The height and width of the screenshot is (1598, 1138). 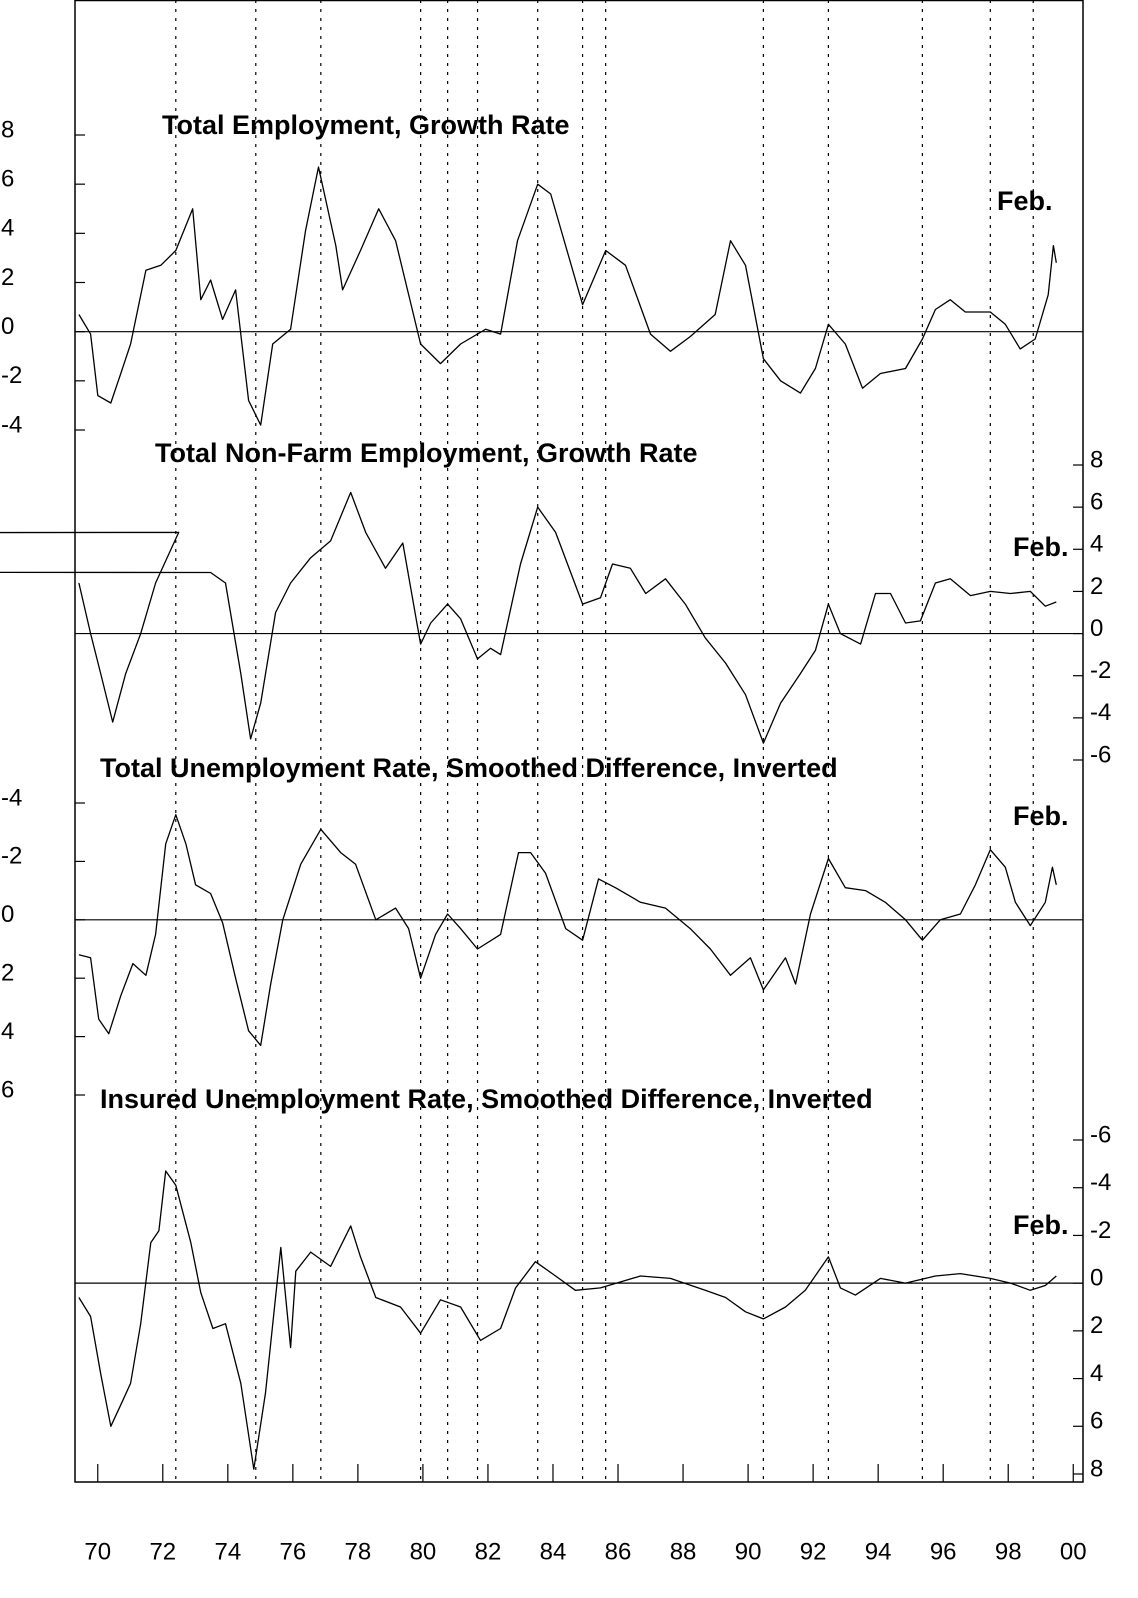 What do you see at coordinates (358, 1551) in the screenshot?
I see `x-tick-label: 78` at bounding box center [358, 1551].